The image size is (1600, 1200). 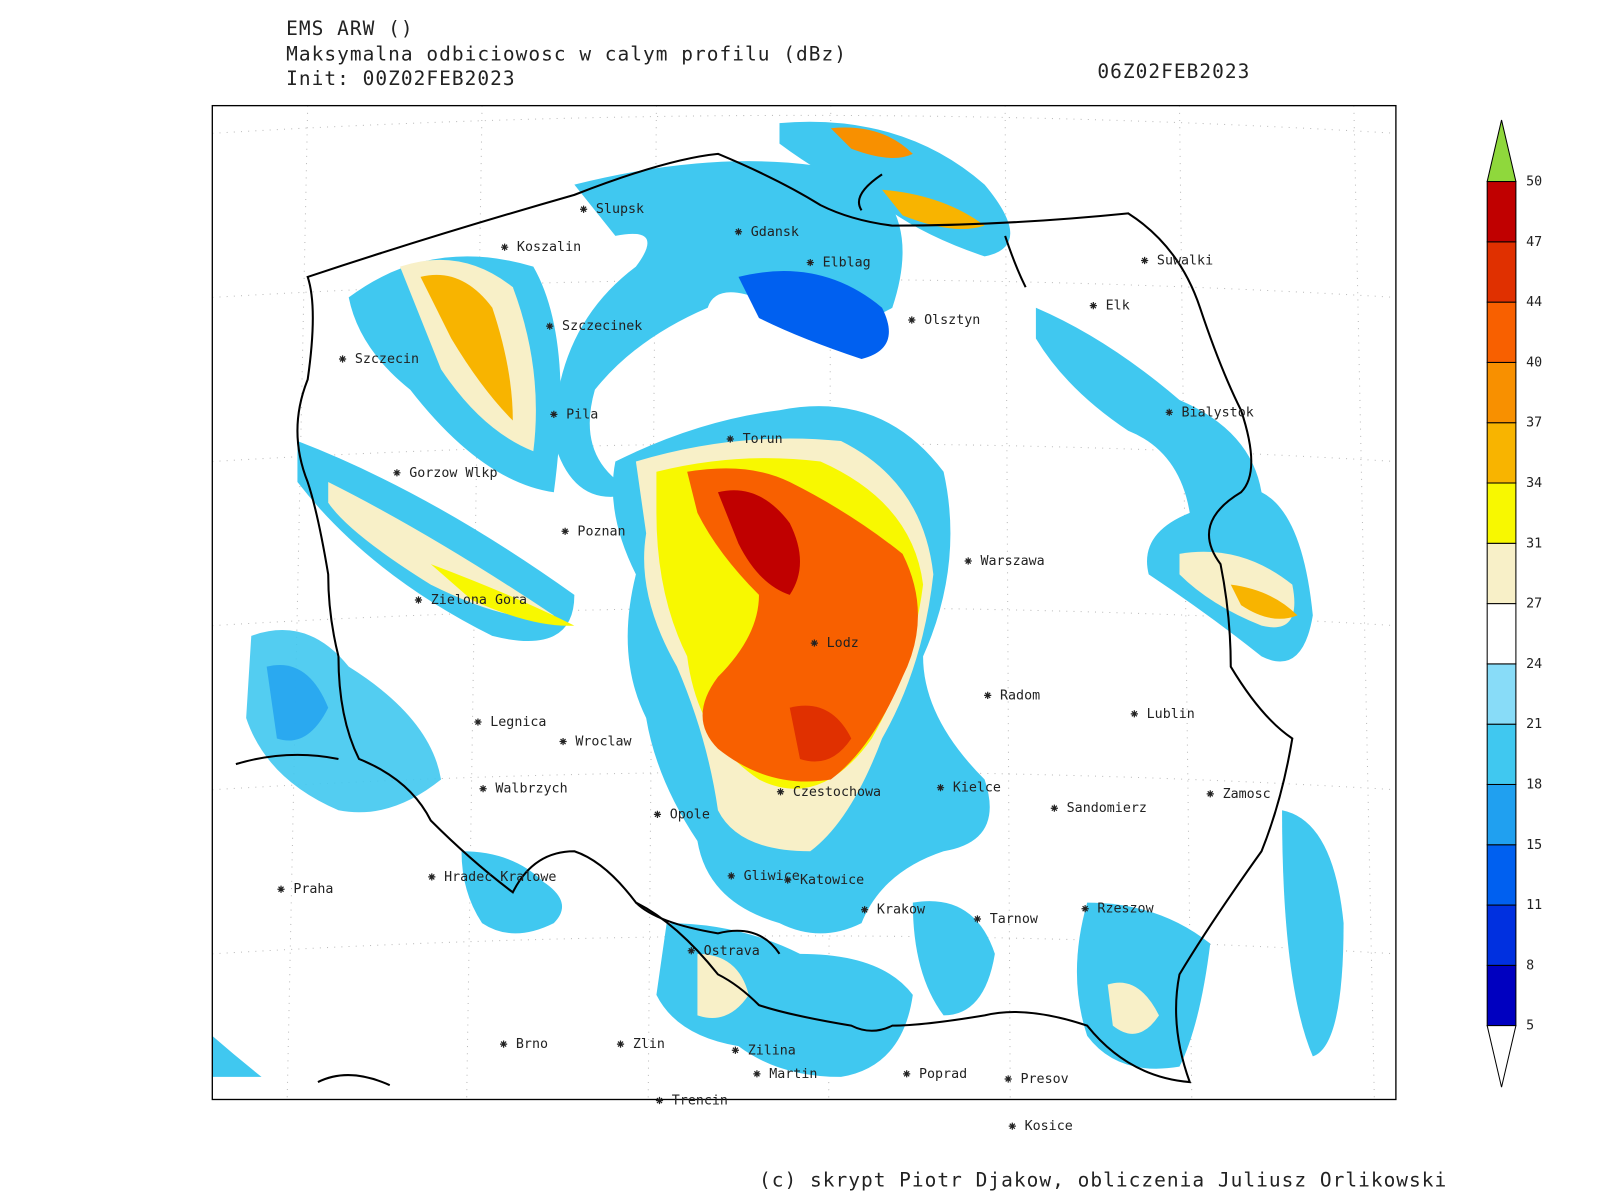 What do you see at coordinates (772, 1050) in the screenshot?
I see `city-label: Zilina` at bounding box center [772, 1050].